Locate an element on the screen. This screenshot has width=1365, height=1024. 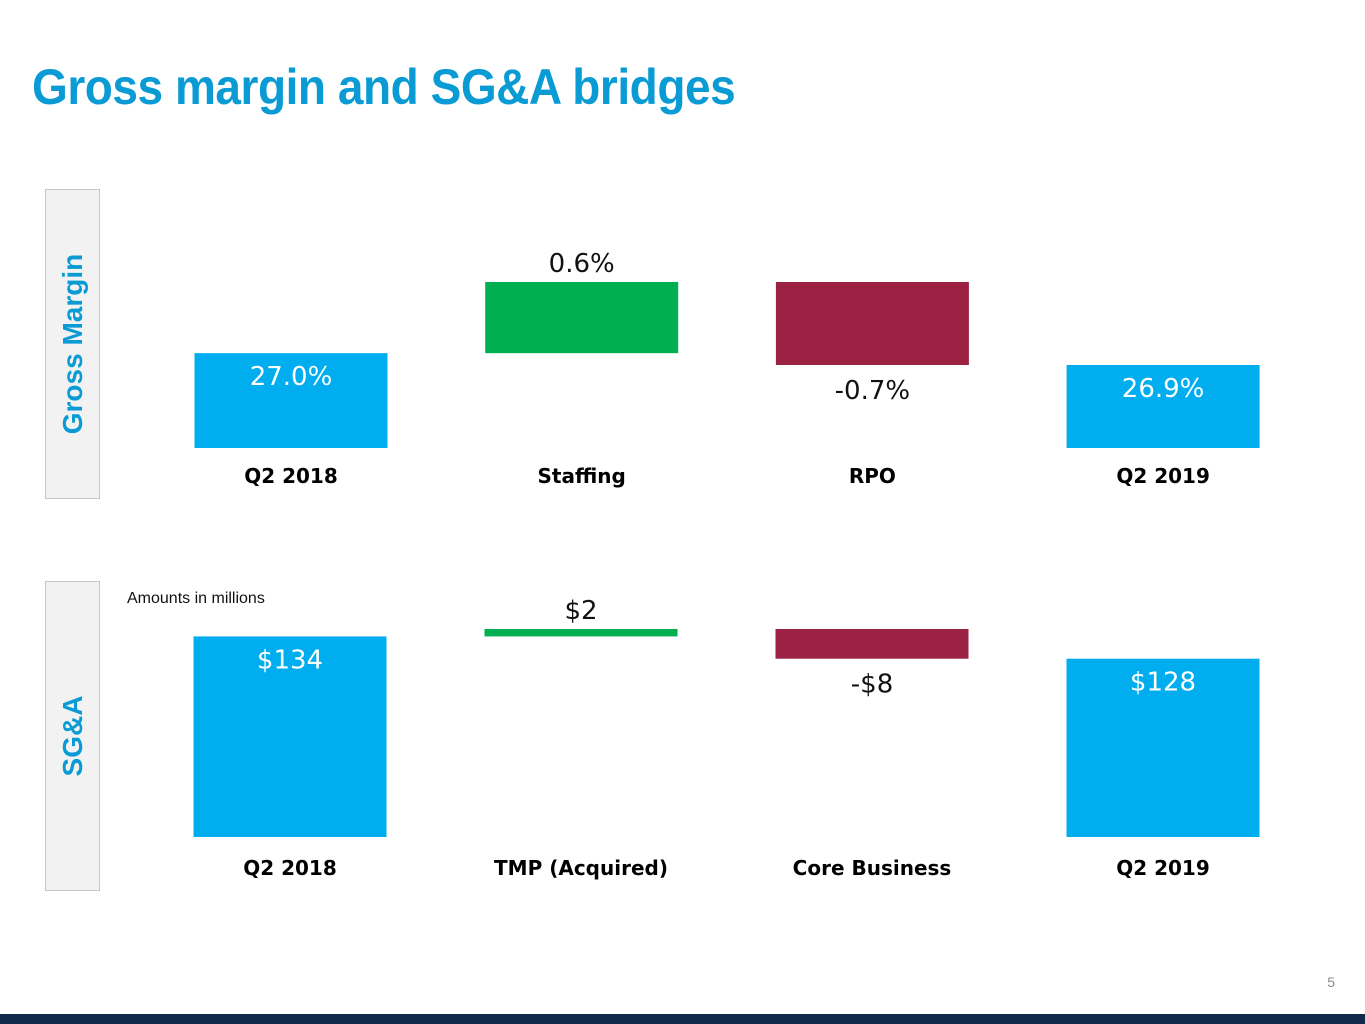
amounts-note: Amounts in millions is located at coordinates (196, 598).